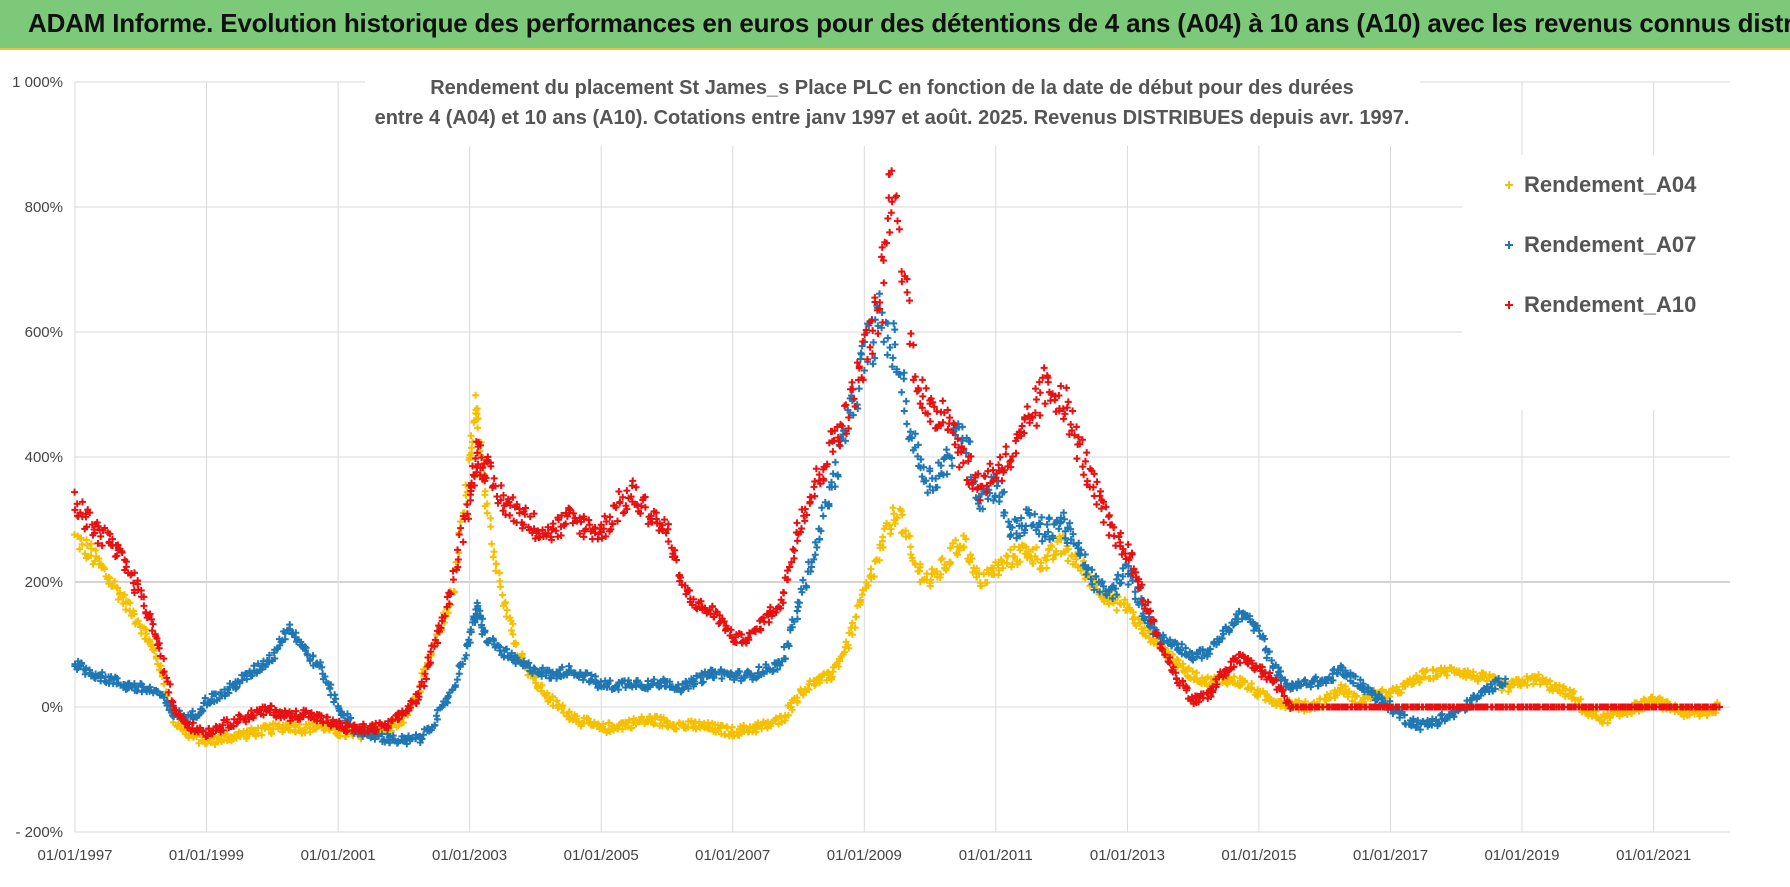 The image size is (1790, 887). Describe the element at coordinates (1653, 855) in the screenshot. I see `x-tick-label: 01/01/2021` at that location.